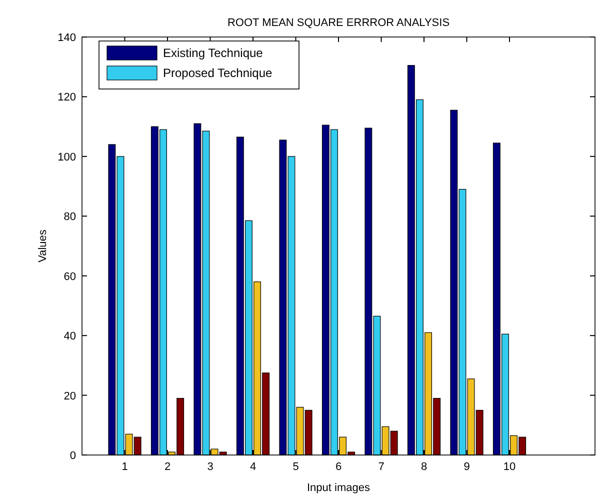 The image size is (603, 499). I want to click on y-tick-label: 140, so click(67, 38).